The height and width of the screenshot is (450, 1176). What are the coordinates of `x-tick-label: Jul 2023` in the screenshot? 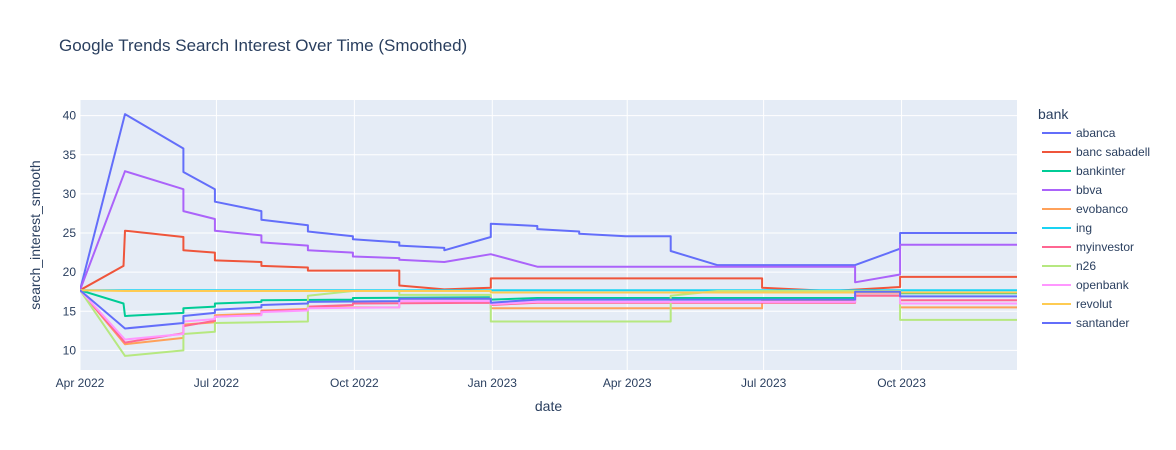 It's located at (764, 383).